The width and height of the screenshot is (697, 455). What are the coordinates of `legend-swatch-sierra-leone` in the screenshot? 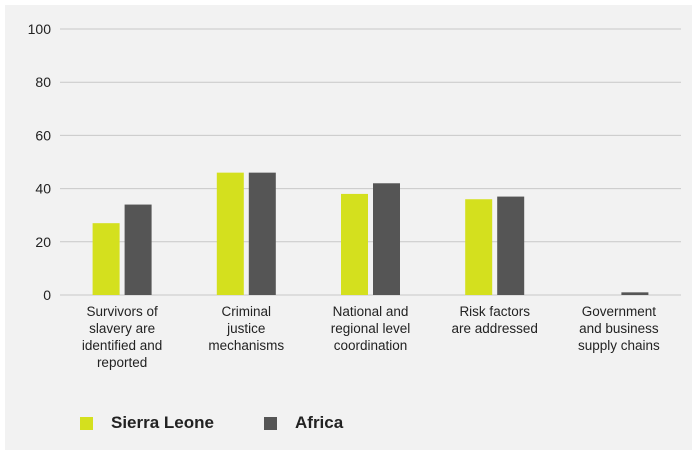 It's located at (86, 423).